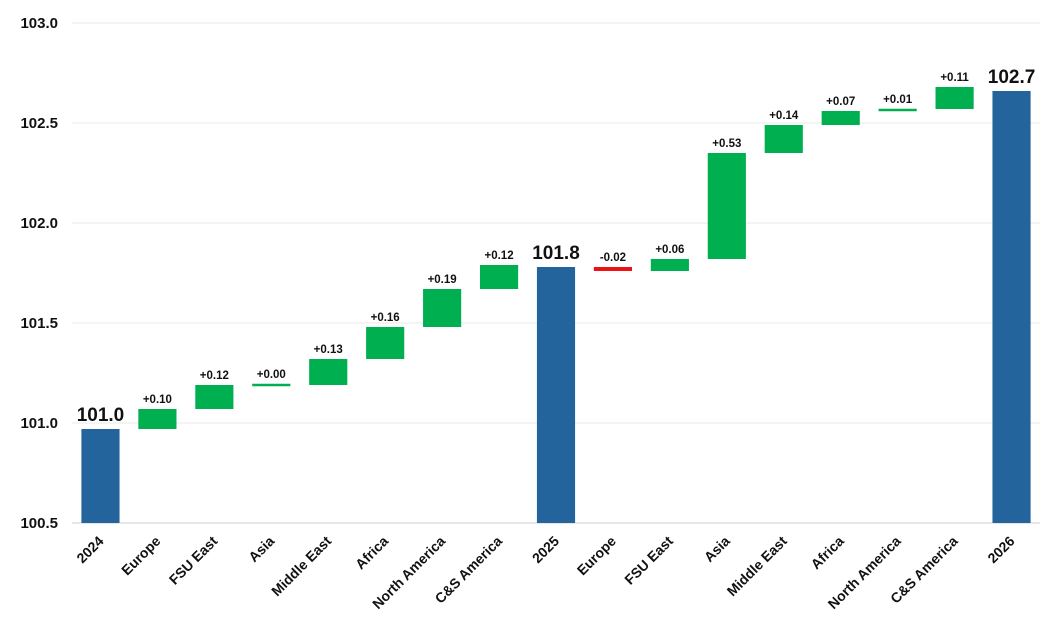  Describe the element at coordinates (1000, 549) in the screenshot. I see `x-tick-label: 2026` at that location.